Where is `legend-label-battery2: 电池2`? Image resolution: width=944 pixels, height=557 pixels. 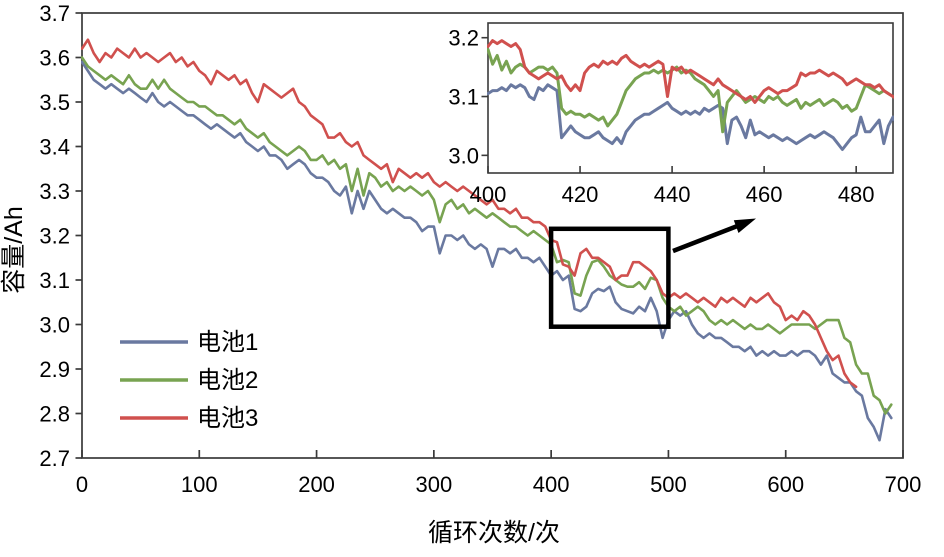 legend-label-battery2: 电池2 is located at coordinates (227, 380).